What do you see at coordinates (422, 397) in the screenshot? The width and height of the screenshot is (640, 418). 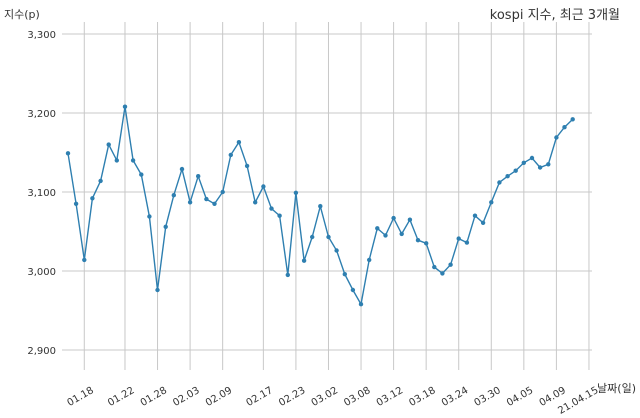 I see `x-tick-label: 03.18` at bounding box center [422, 397].